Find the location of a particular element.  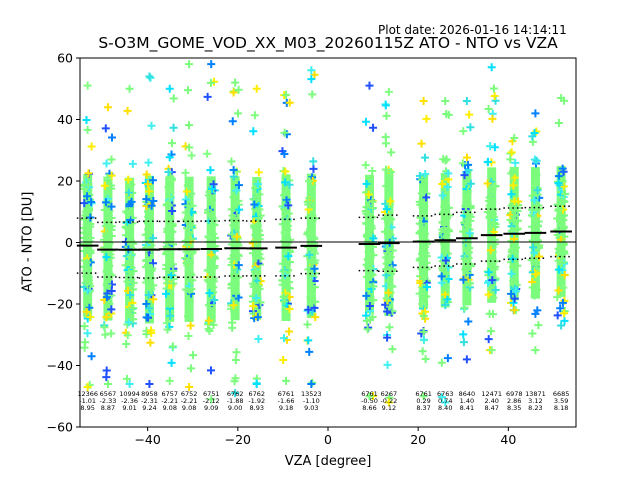

bin-mean-label: 0.74 is located at coordinates (445, 401).